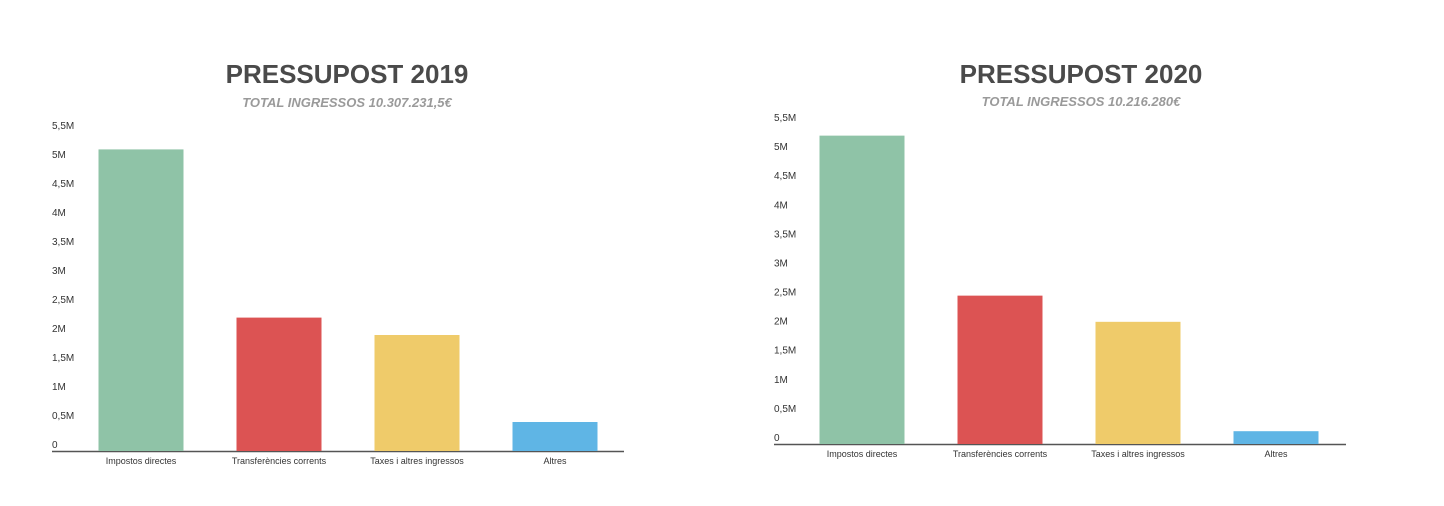  I want to click on chart-title: PRESSUPOST 2019, so click(347, 74).